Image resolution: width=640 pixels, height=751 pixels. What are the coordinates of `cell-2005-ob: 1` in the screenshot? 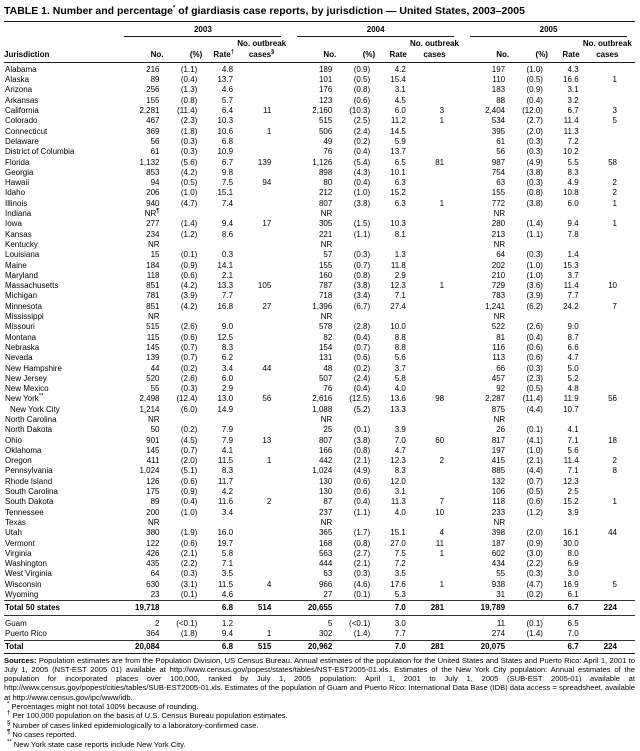 It's located at (614, 502).